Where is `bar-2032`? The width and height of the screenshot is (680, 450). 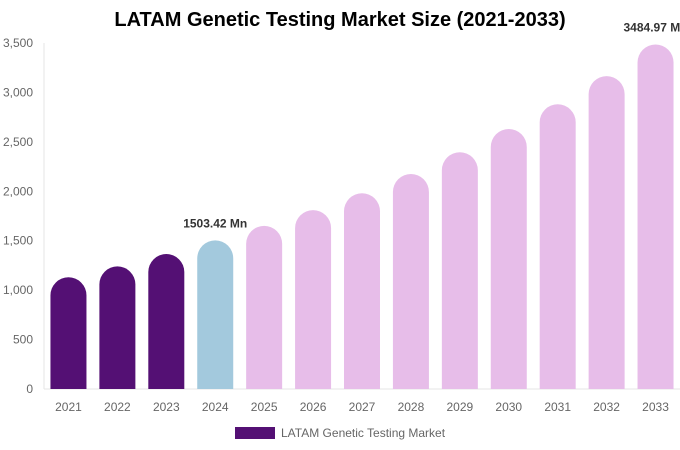 bar-2032 is located at coordinates (606, 233).